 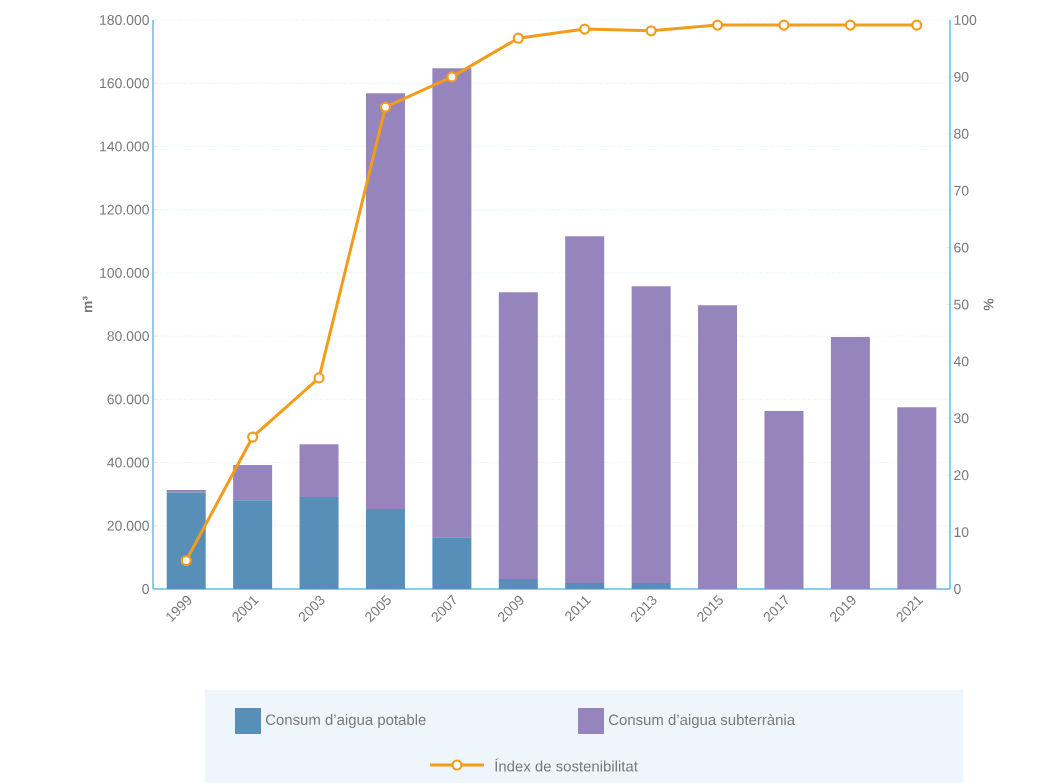 What do you see at coordinates (961, 361) in the screenshot?
I see `y2-tick-label: 40` at bounding box center [961, 361].